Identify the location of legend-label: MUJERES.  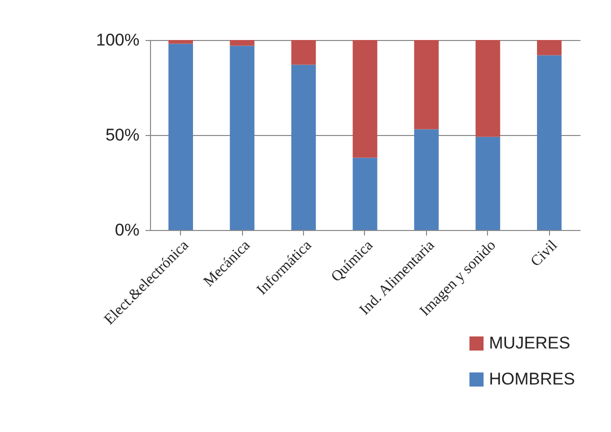
(529, 343).